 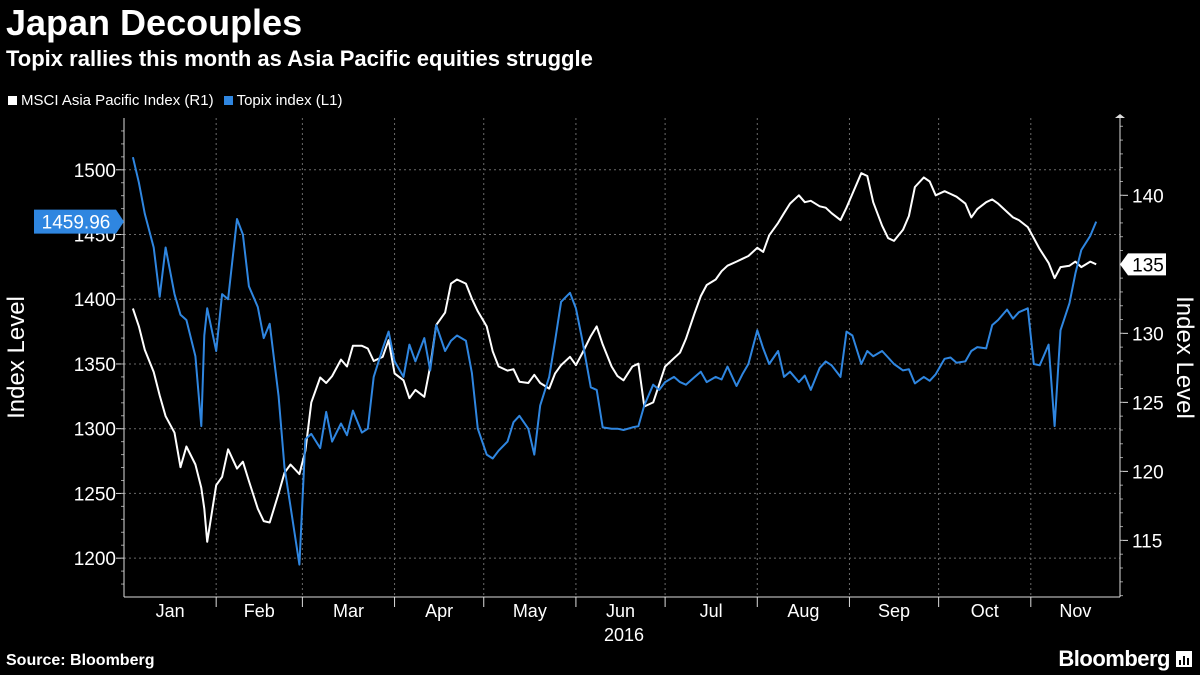 I want to click on y-left-tick-label: 1300, so click(x=95, y=430).